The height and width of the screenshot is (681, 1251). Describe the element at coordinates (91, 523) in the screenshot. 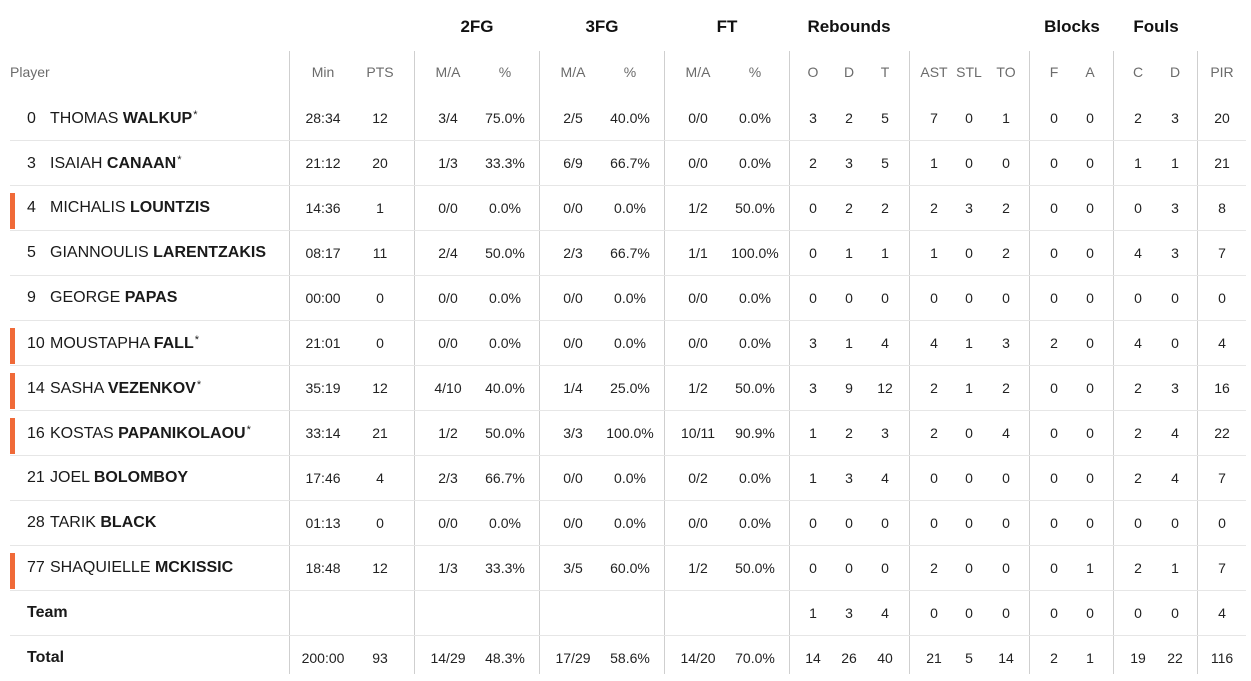

I see `player-name: 28 TARIK BLACK` at that location.